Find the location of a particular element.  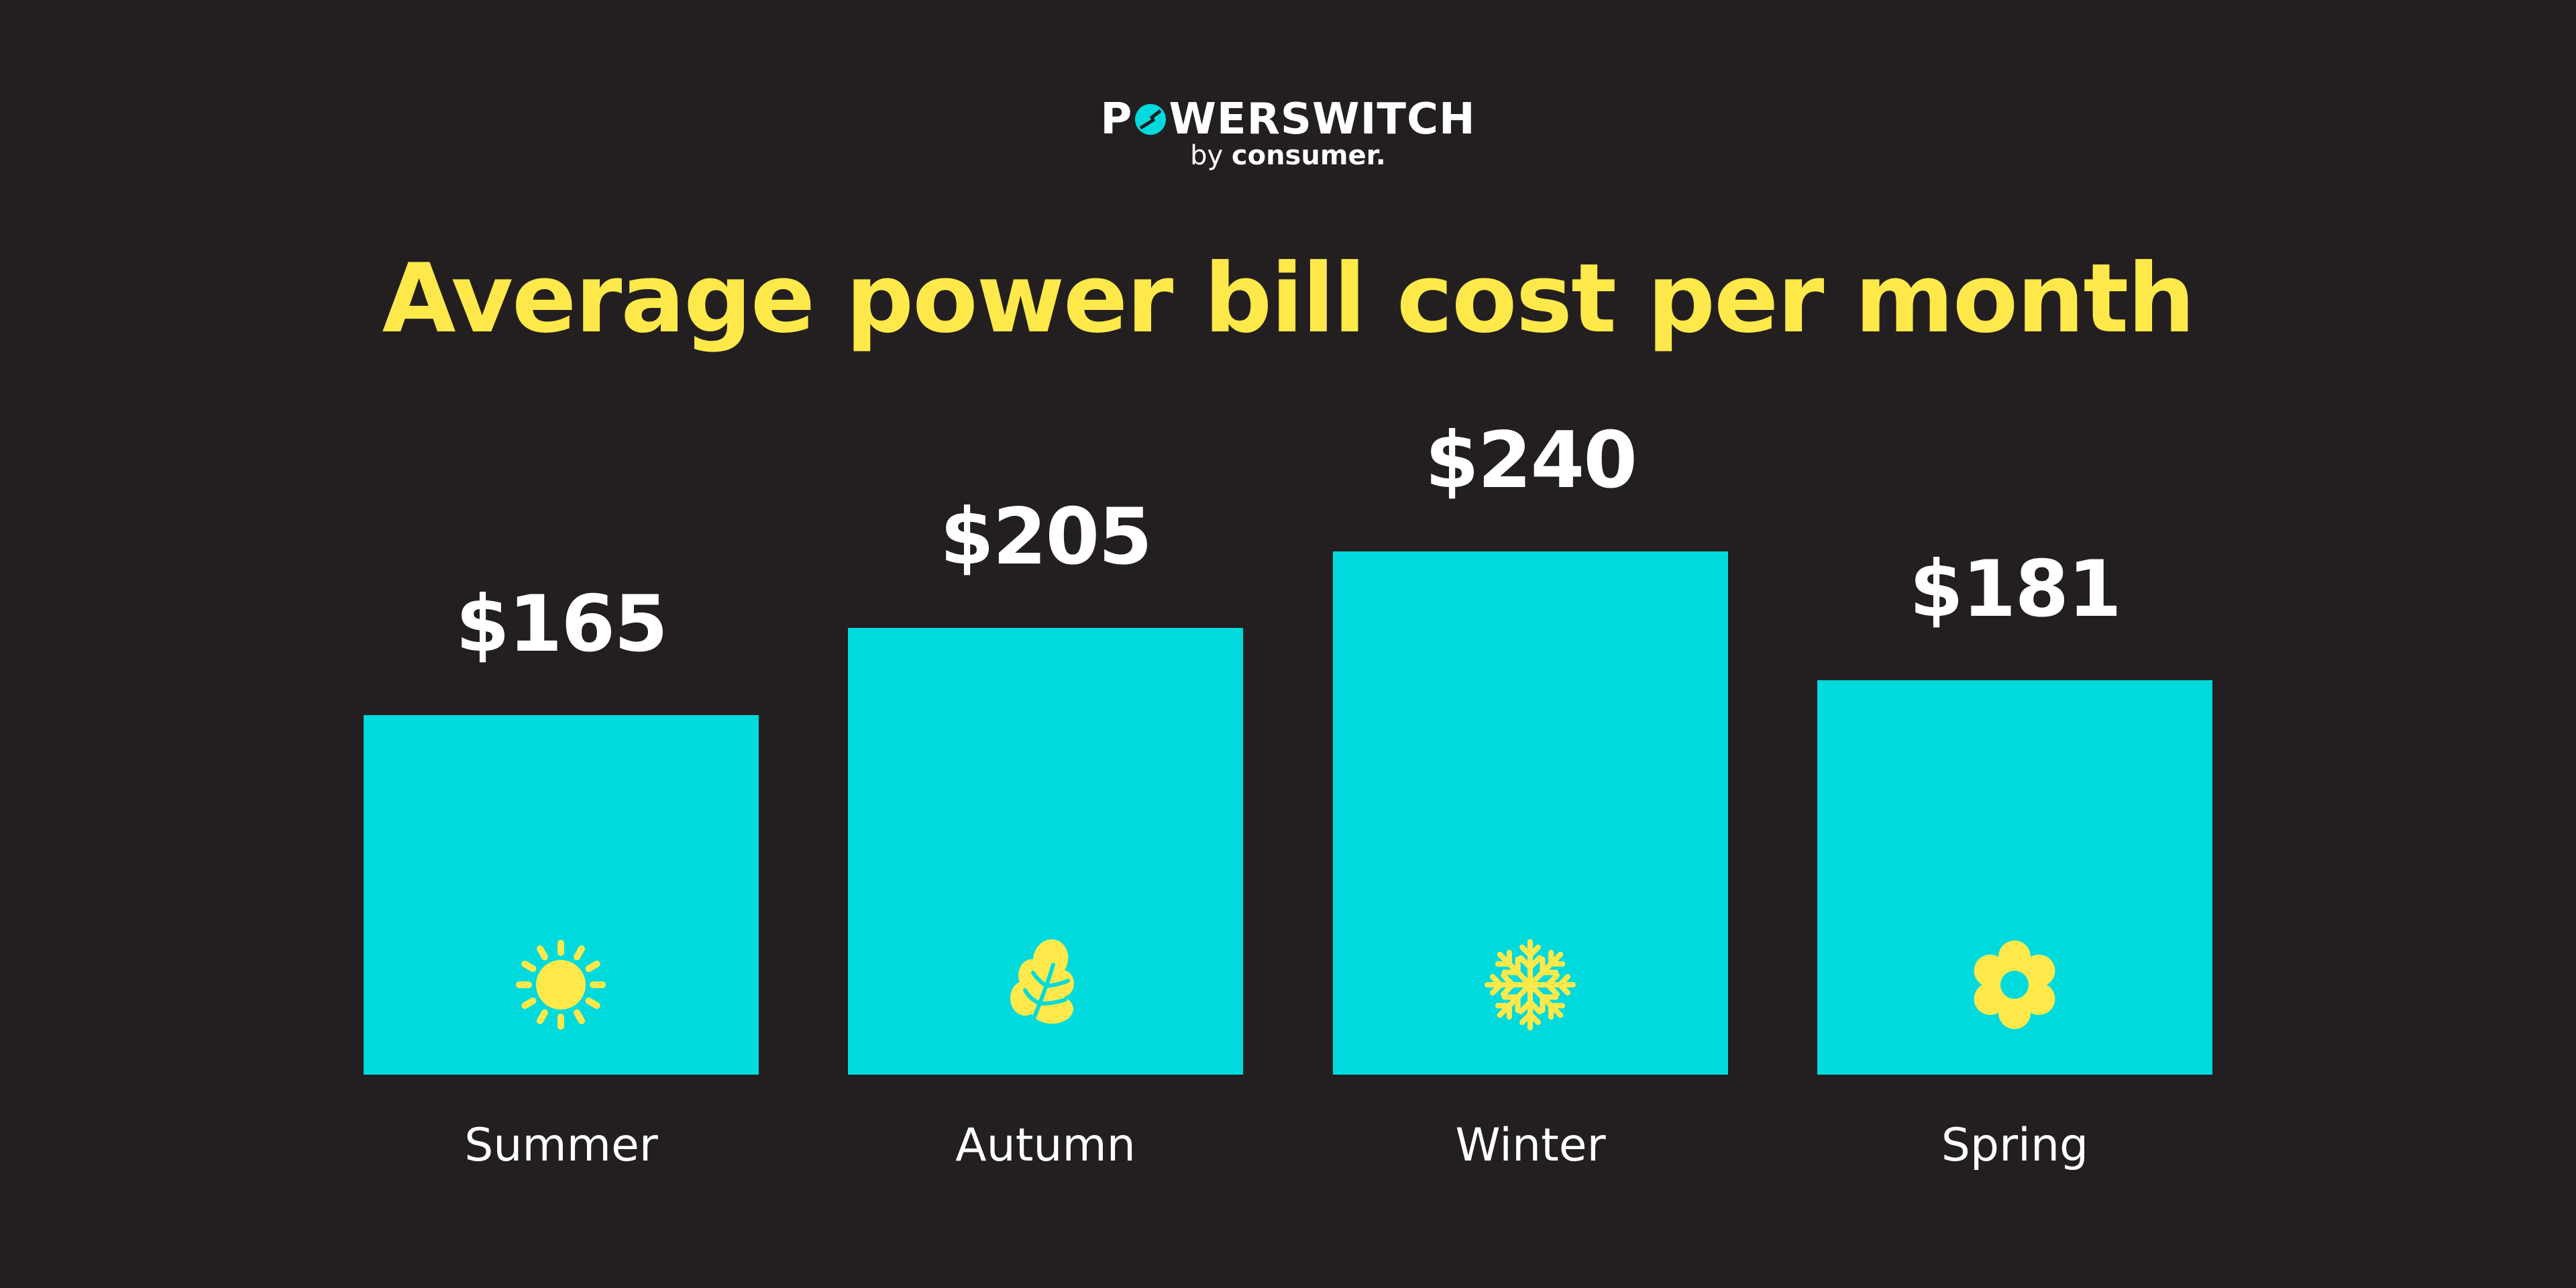

powerswitch-logo: P WERSWITCH by consumer. is located at coordinates (1288, 132).